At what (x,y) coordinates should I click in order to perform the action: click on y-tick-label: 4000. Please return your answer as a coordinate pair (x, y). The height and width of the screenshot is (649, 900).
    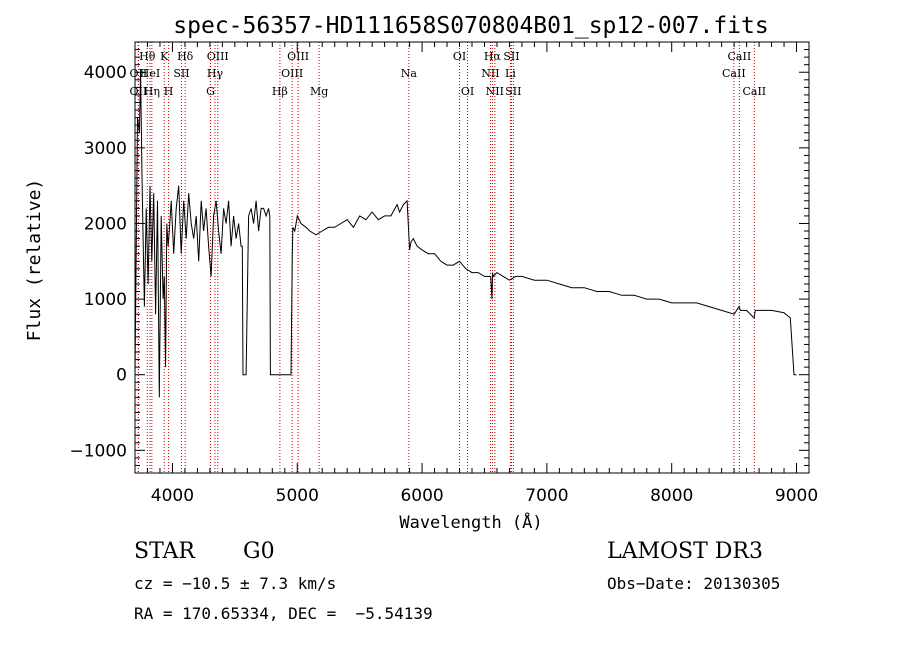
    Looking at the image, I should click on (105, 73).